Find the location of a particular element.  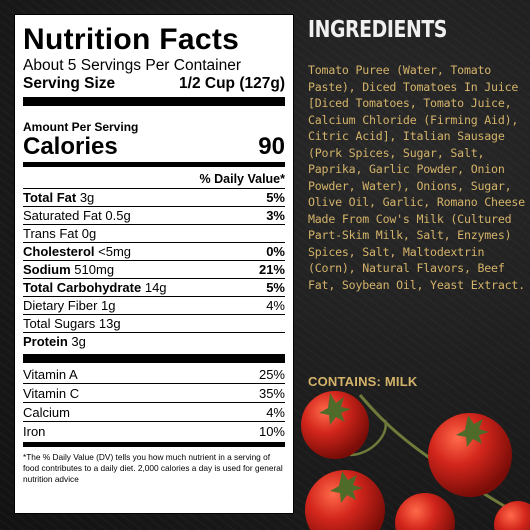

nutrient-amount: 0g is located at coordinates (89, 233).